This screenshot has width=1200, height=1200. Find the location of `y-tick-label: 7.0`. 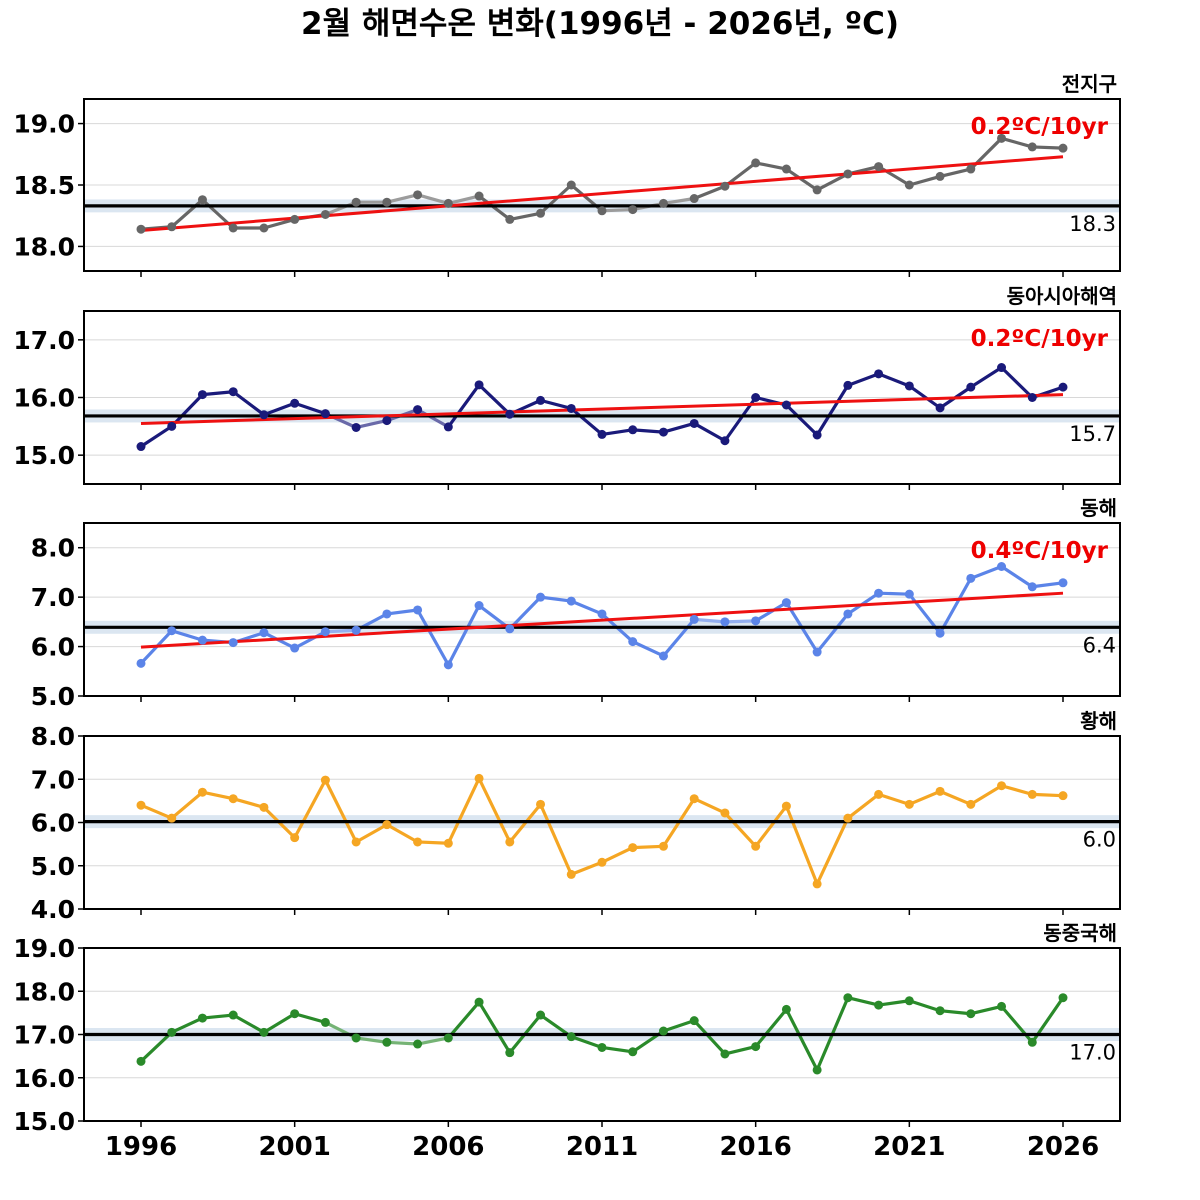

y-tick-label: 7.0 is located at coordinates (53, 597).